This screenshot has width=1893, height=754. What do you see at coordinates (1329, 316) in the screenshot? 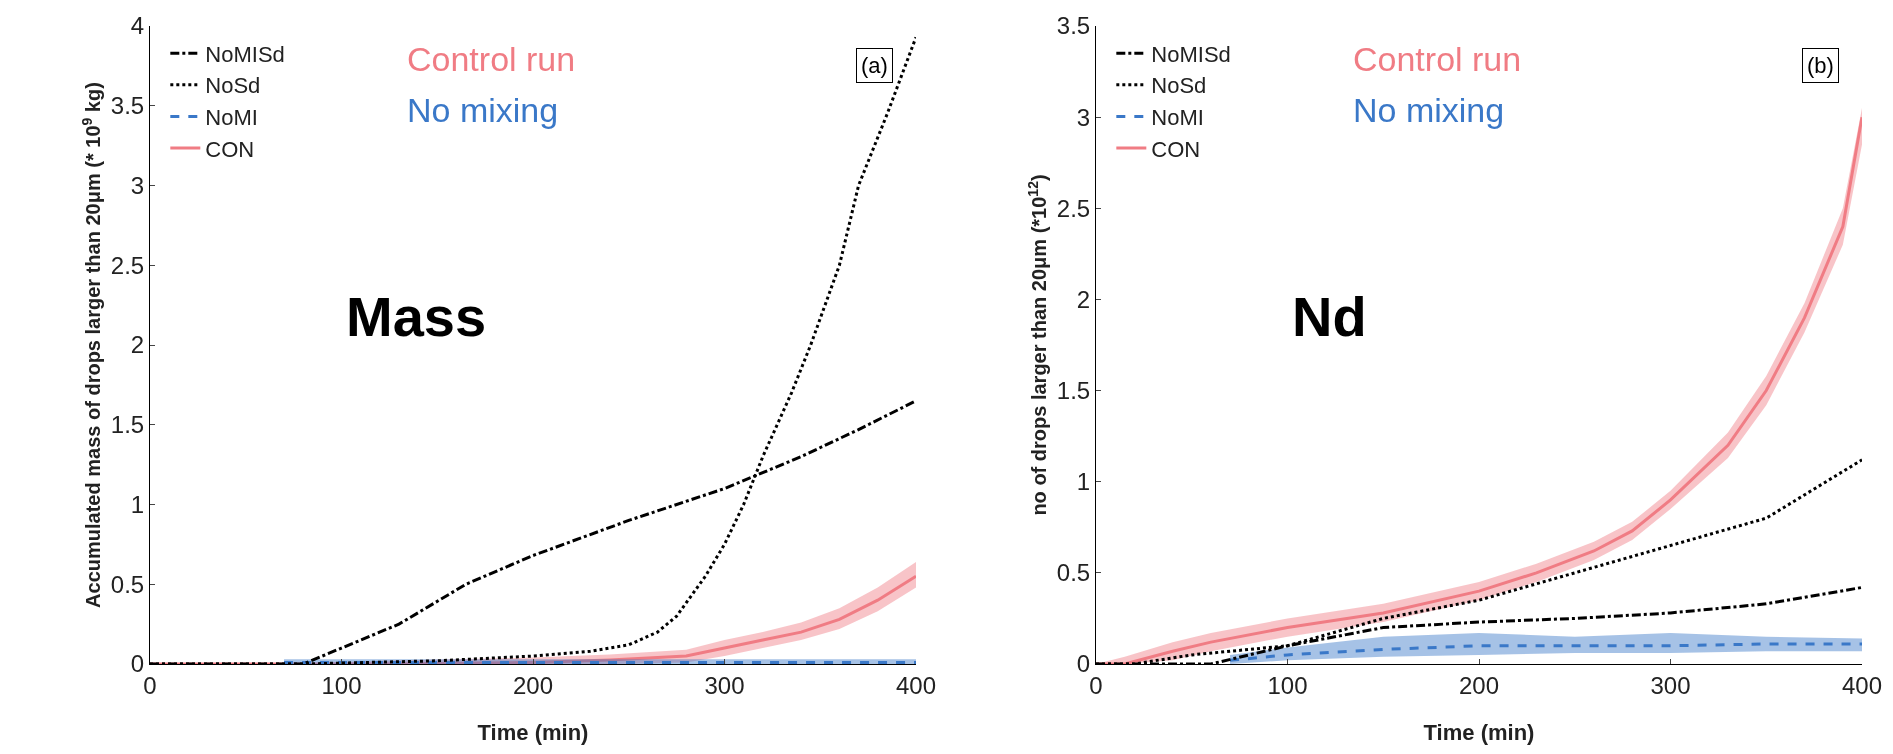
I see `annotation: Nd` at bounding box center [1329, 316].